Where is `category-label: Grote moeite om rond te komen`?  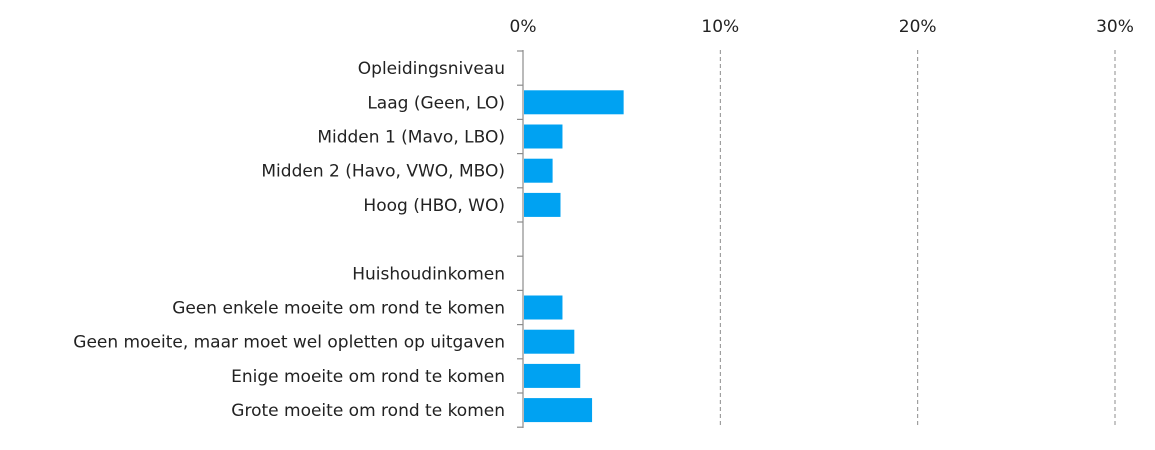 category-label: Grote moeite om rond te komen is located at coordinates (368, 411).